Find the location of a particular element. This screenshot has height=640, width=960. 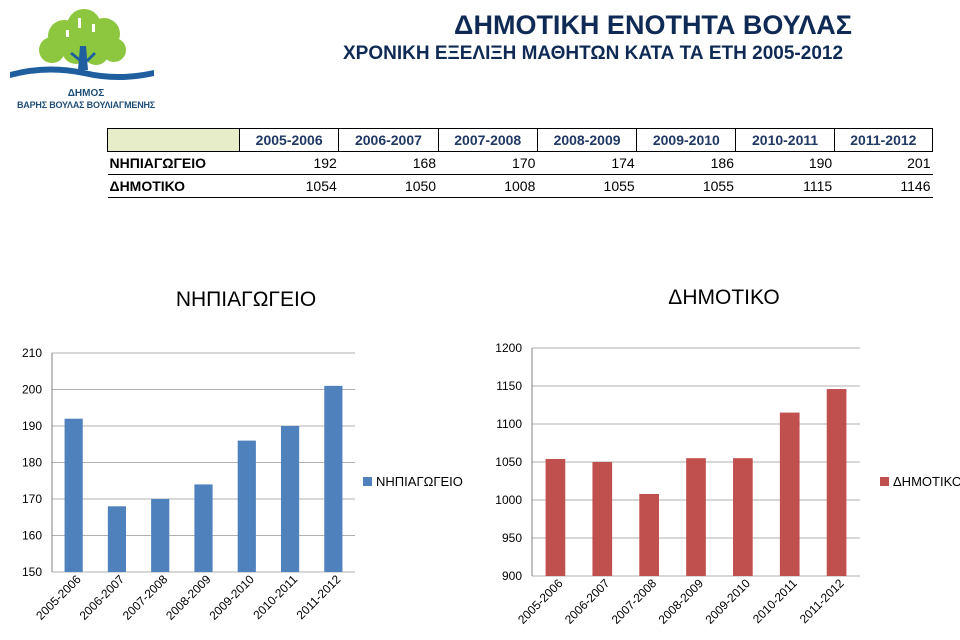

column-header: 2009-2010 is located at coordinates (686, 140).